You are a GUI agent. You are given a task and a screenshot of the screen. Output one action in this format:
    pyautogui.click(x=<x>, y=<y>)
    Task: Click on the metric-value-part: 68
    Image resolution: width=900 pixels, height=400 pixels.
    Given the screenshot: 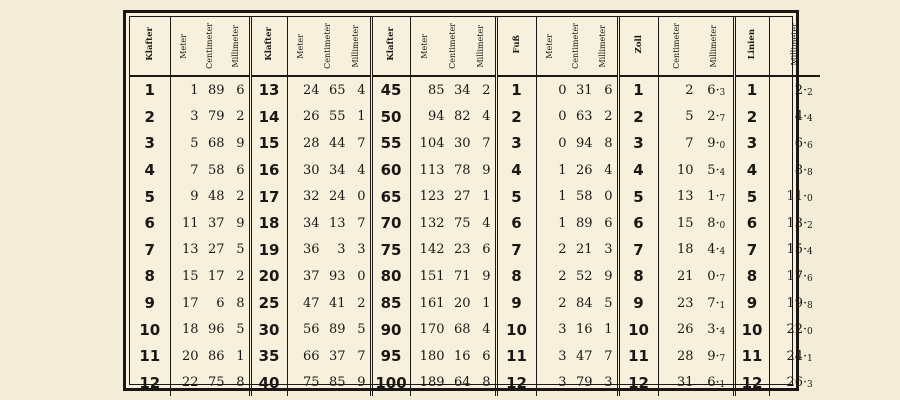 What is the action you would take?
    pyautogui.click(x=216, y=143)
    